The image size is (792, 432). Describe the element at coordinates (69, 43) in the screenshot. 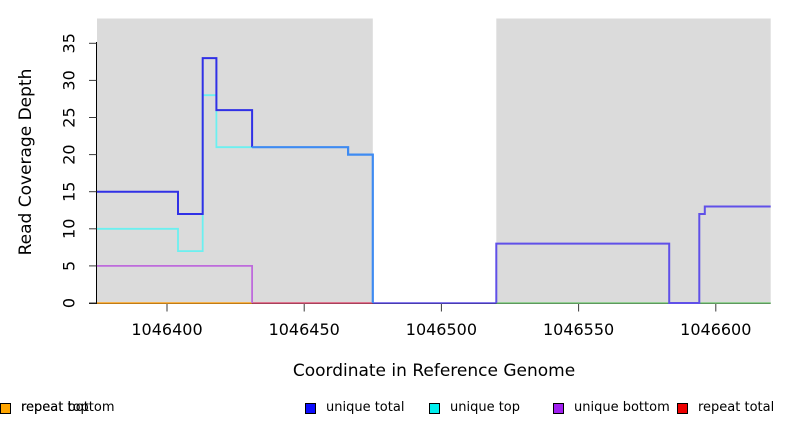

I see `y-tick-label: 35` at that location.